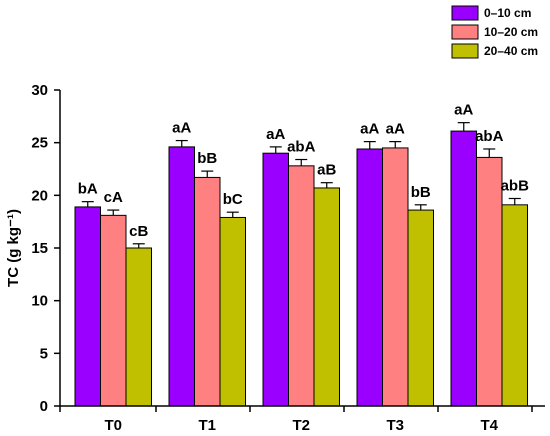  Describe the element at coordinates (395, 425) in the screenshot. I see `x-tick-label: T3` at that location.